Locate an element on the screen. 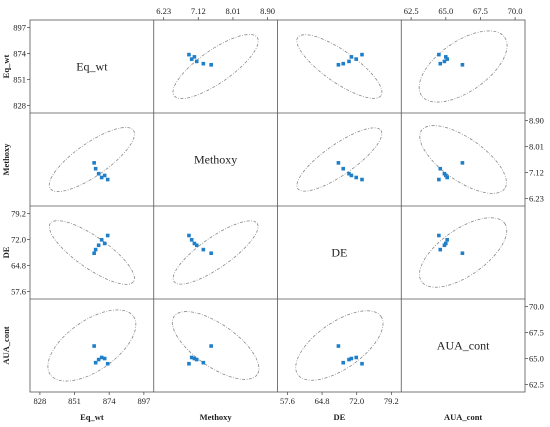 This screenshot has width=550, height=427. y-tick-label: 7.12 is located at coordinates (536, 173).